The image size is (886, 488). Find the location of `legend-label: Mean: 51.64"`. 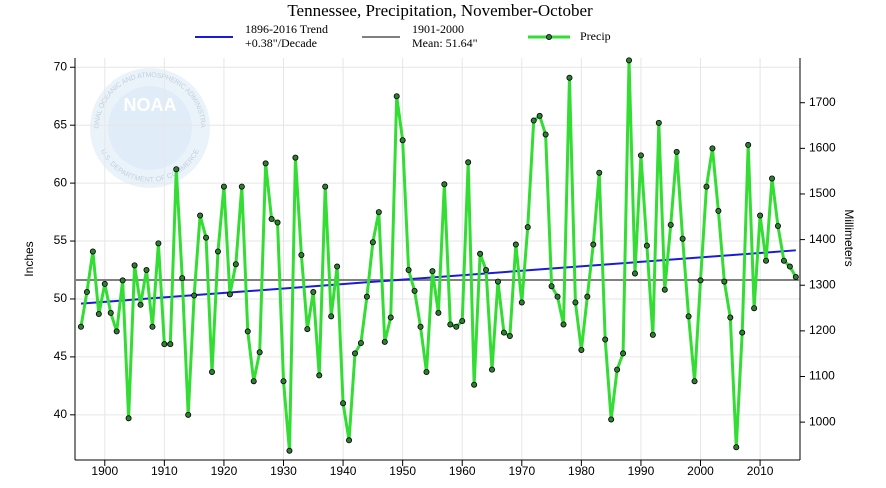

legend-label: Mean: 51.64" is located at coordinates (445, 43).